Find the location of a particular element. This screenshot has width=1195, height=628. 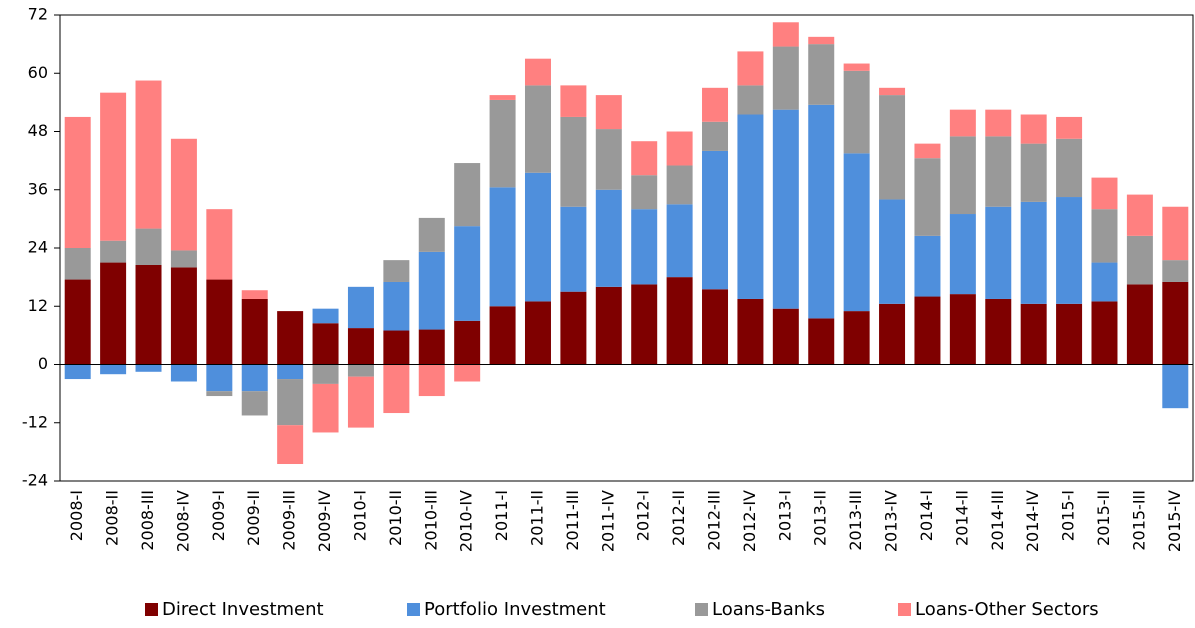

legend-label: Portfolio Investment is located at coordinates (515, 609).